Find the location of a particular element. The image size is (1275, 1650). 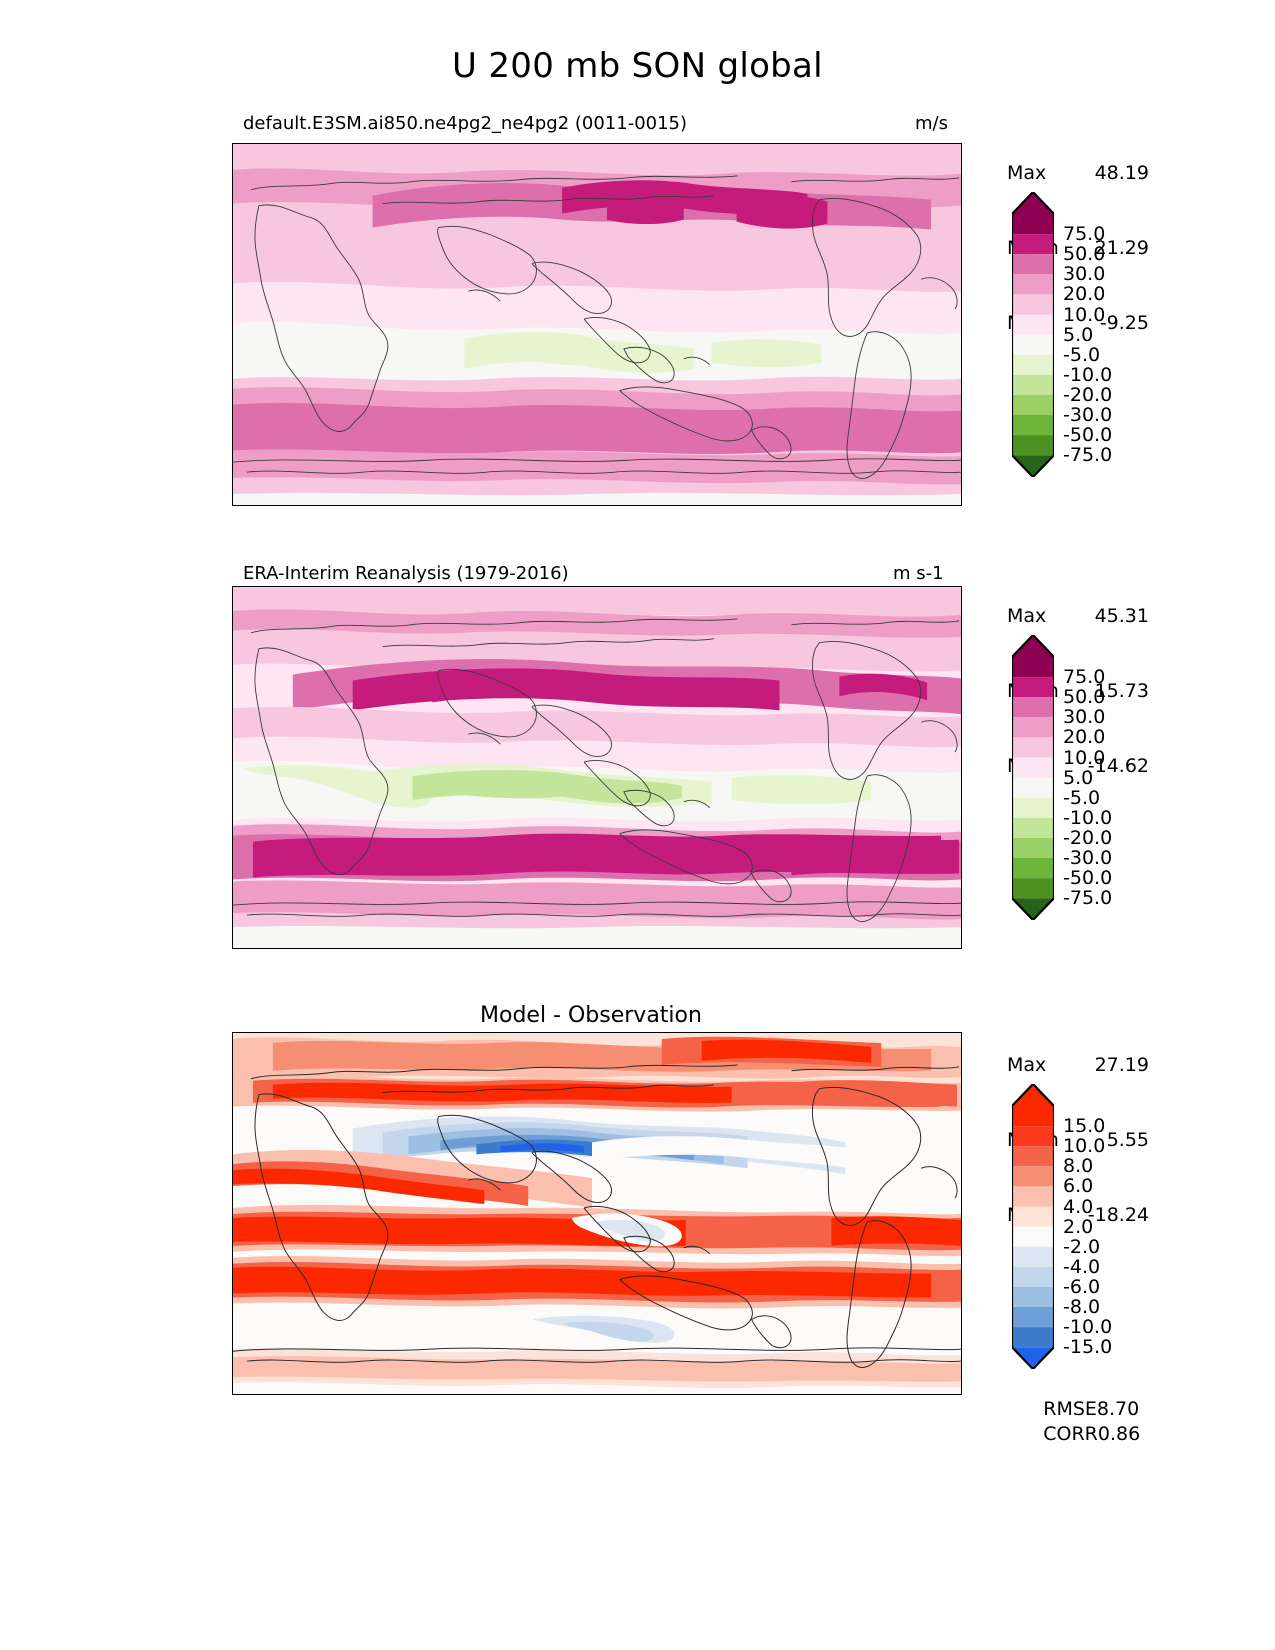

colorbar-tick: 2.0 is located at coordinates (1078, 1226).